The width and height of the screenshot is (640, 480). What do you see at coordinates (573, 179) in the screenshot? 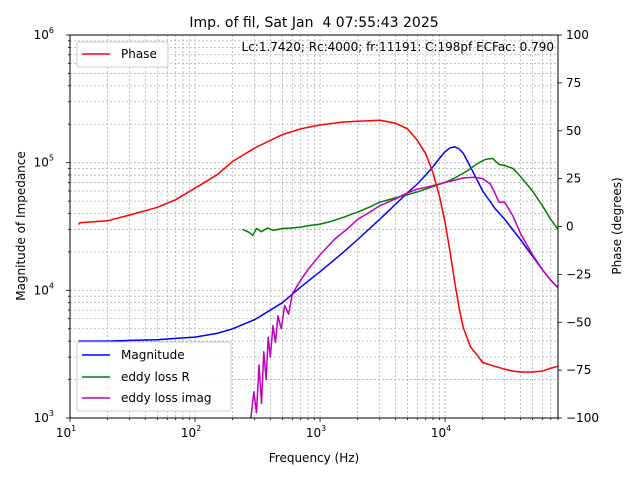
I see `y-right-tick-label: 25` at bounding box center [573, 179].